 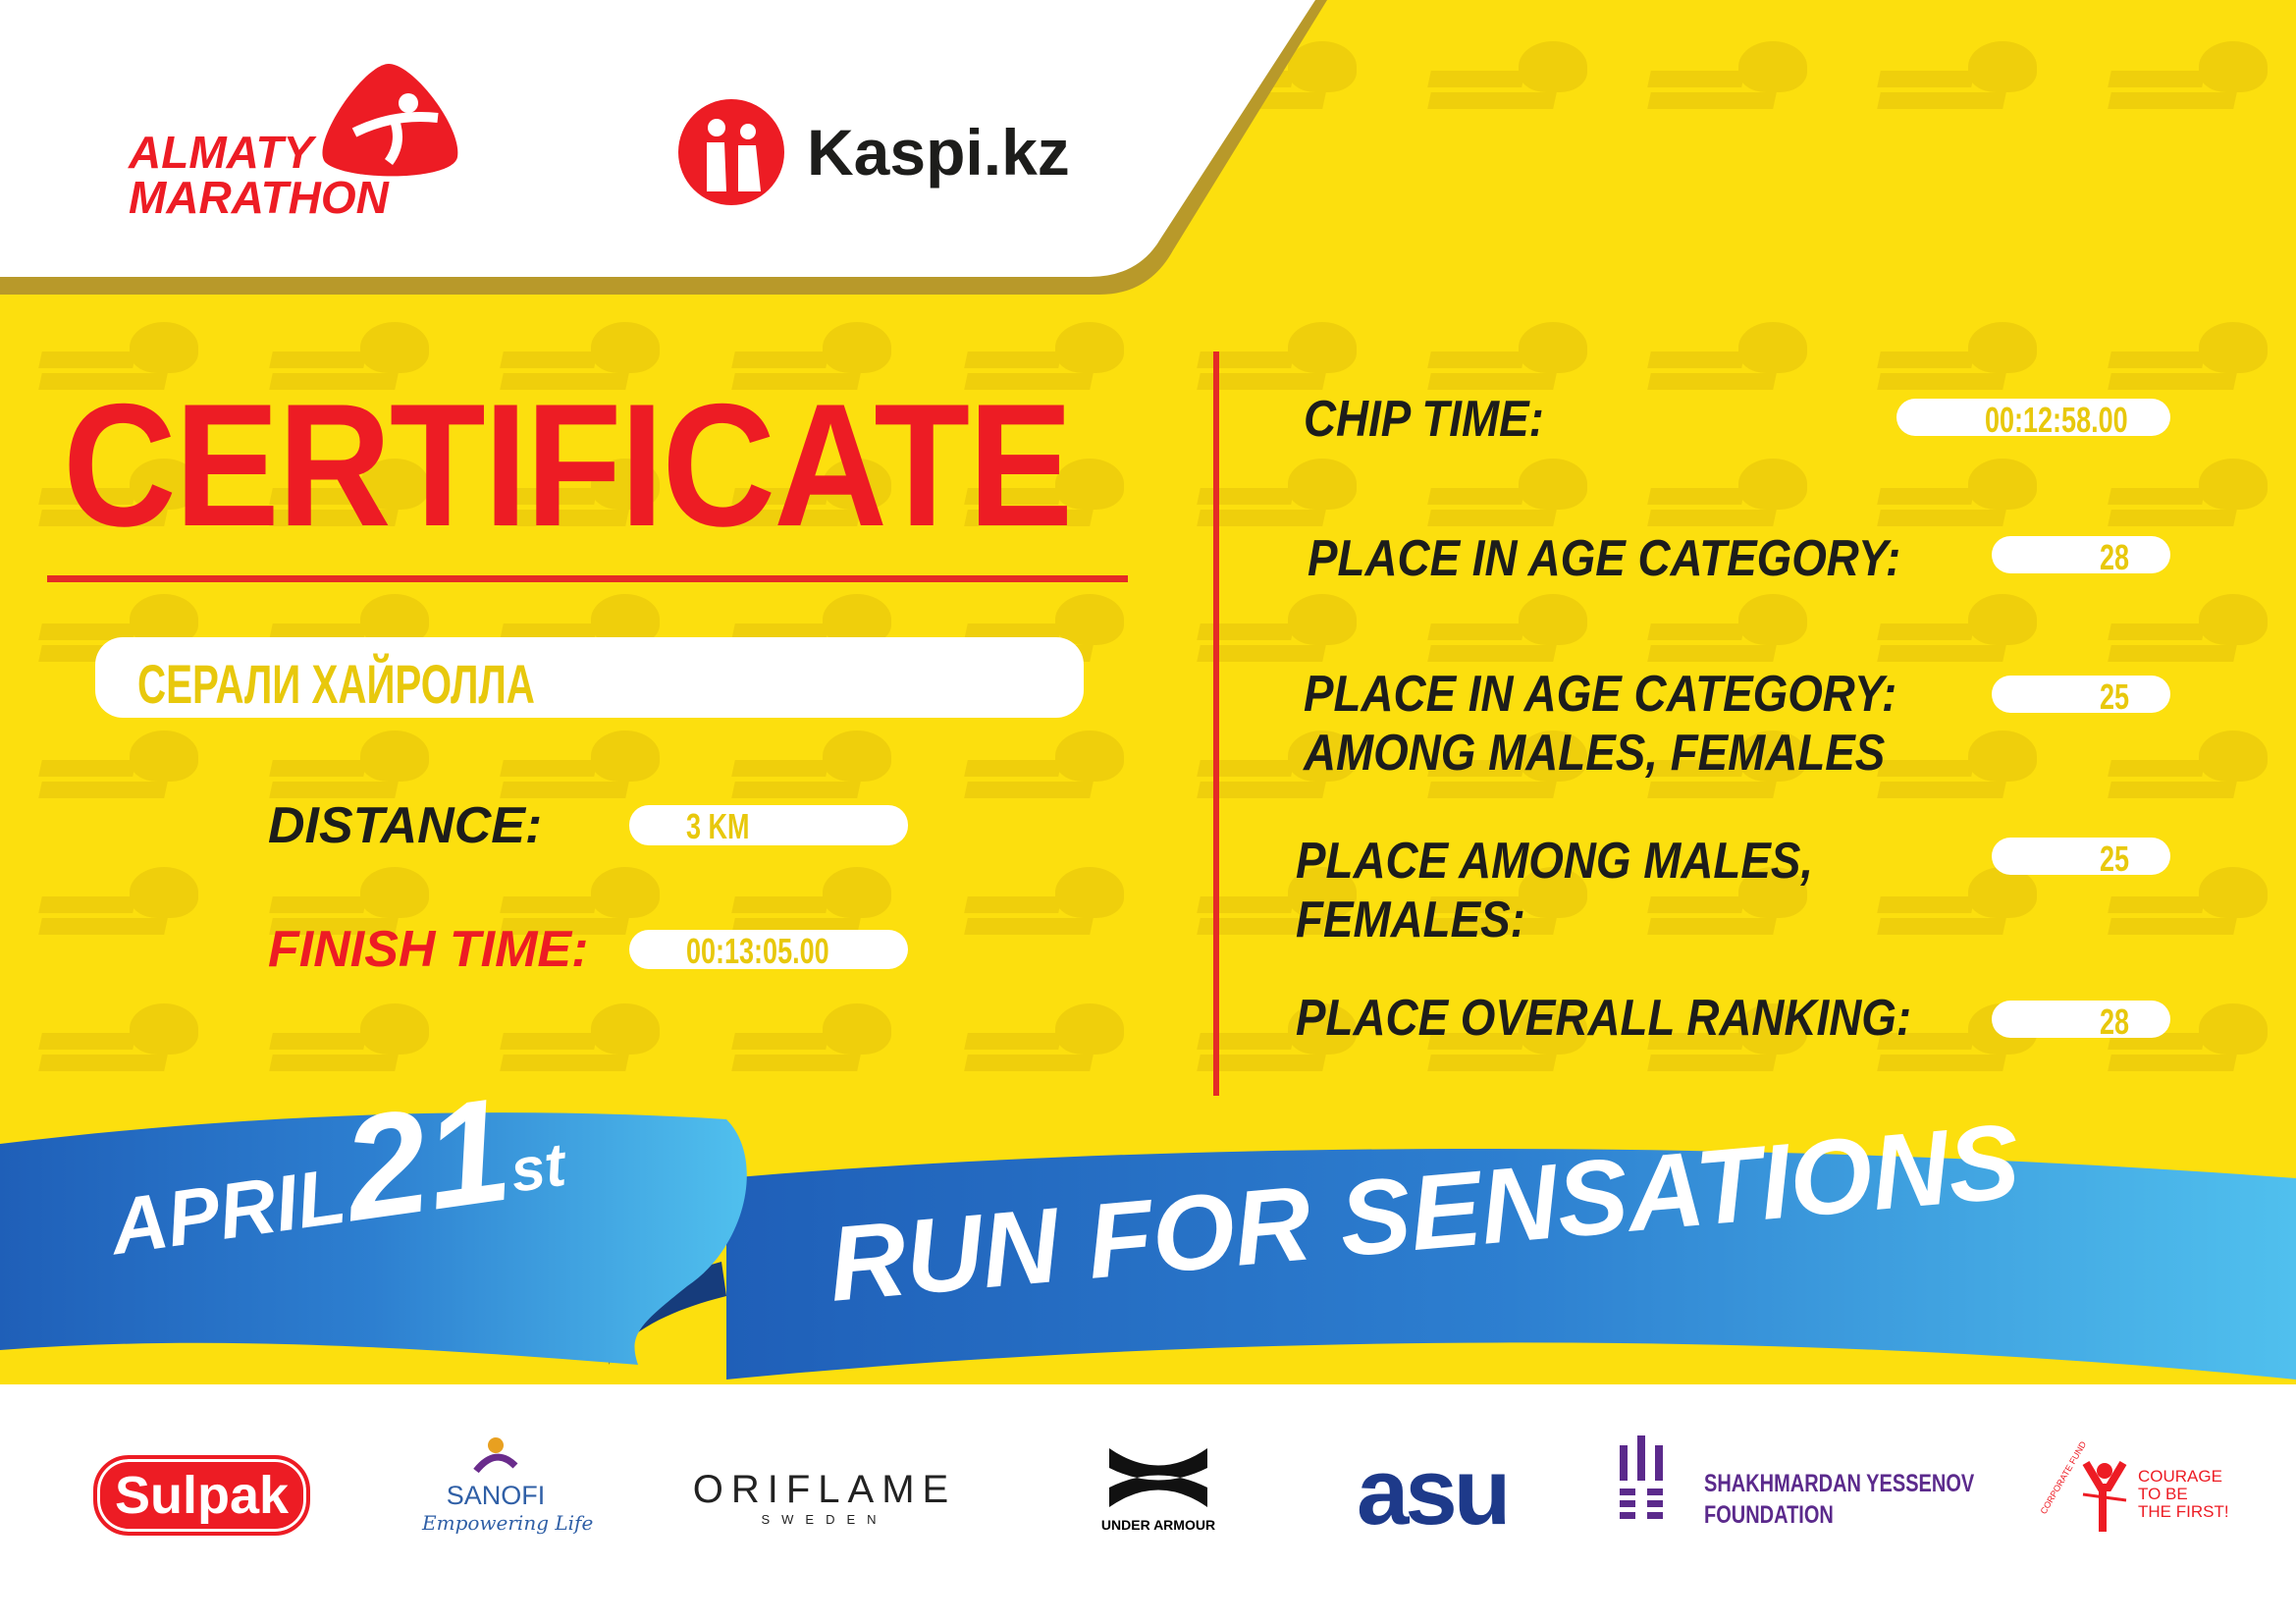 I want to click on kaspi-text: Kaspi.kz, so click(x=938, y=152).